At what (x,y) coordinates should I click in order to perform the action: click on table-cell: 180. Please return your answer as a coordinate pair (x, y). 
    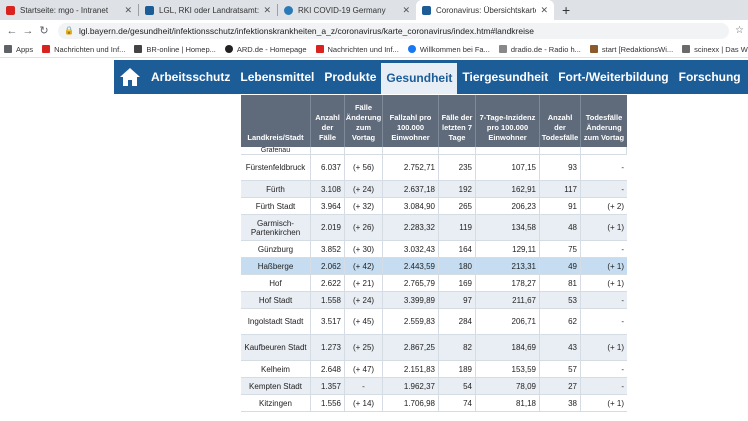
    Looking at the image, I should click on (457, 266).